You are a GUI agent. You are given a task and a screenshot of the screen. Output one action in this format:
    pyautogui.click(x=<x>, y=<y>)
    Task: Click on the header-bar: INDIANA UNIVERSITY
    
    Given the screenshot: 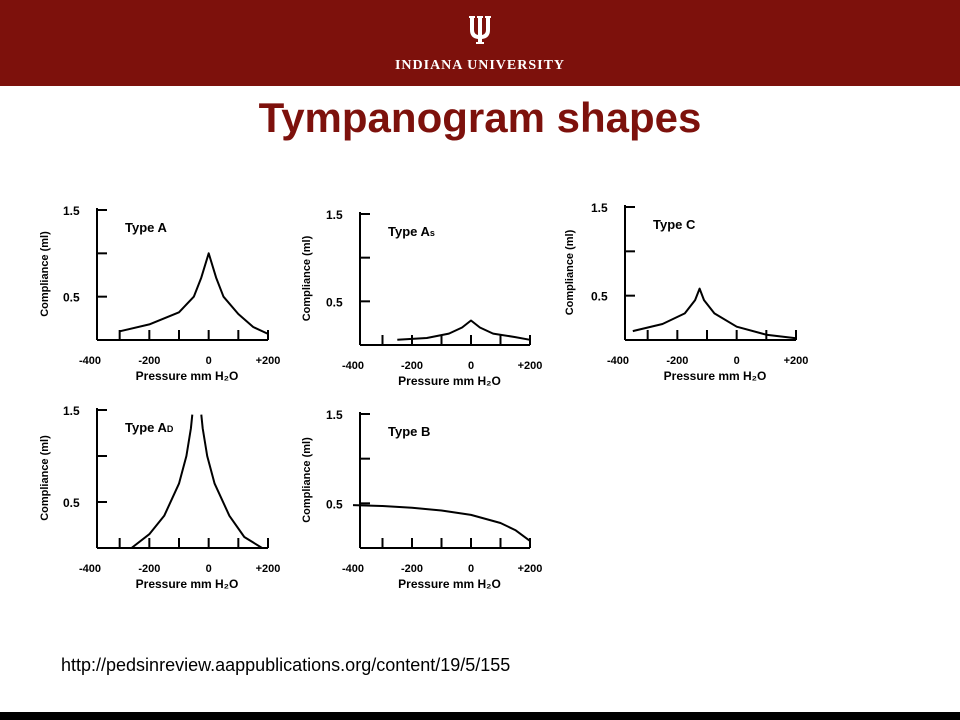 What is the action you would take?
    pyautogui.click(x=480, y=43)
    